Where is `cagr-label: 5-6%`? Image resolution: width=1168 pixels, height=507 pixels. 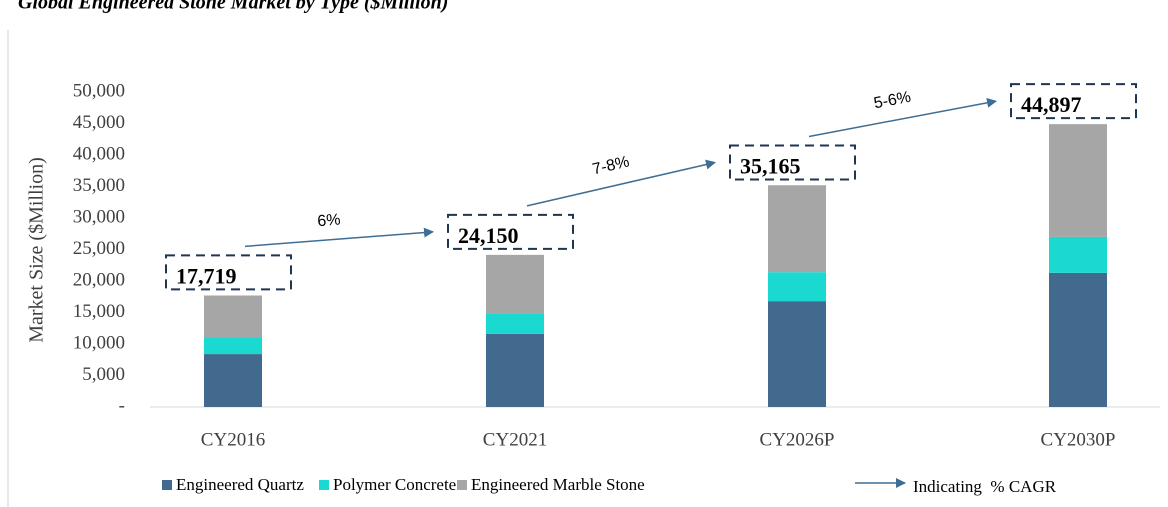 cagr-label: 5-6% is located at coordinates (893, 101).